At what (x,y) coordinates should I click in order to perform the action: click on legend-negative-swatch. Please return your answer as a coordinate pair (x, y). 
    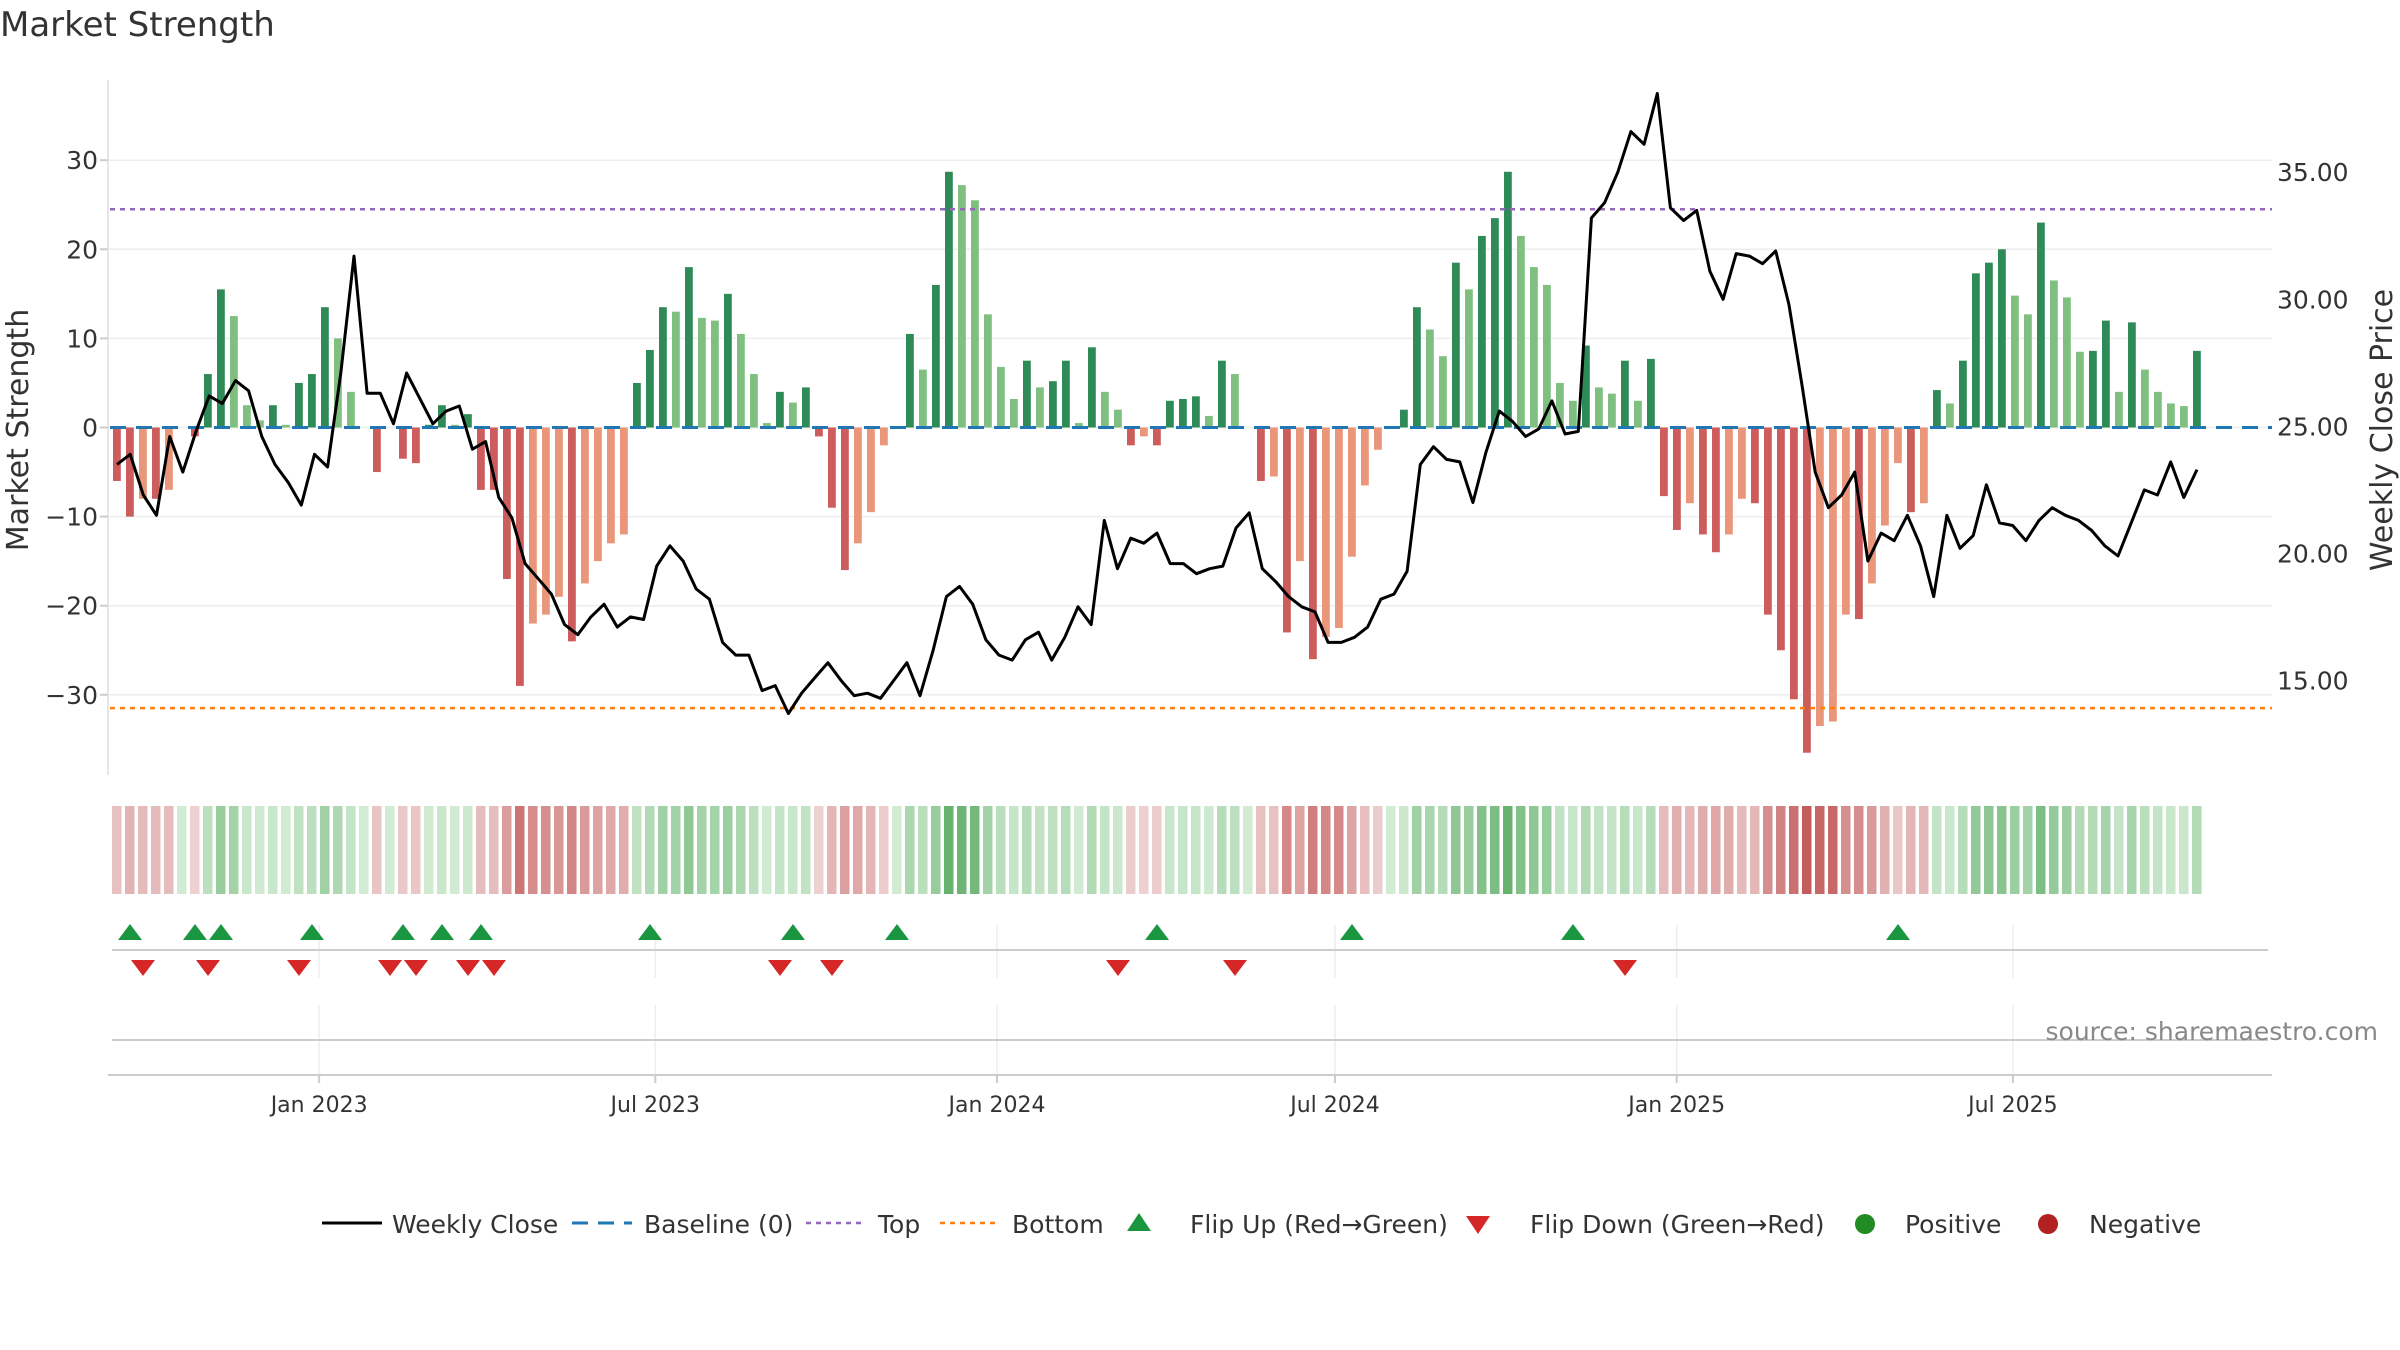
    Looking at the image, I should click on (2048, 1224).